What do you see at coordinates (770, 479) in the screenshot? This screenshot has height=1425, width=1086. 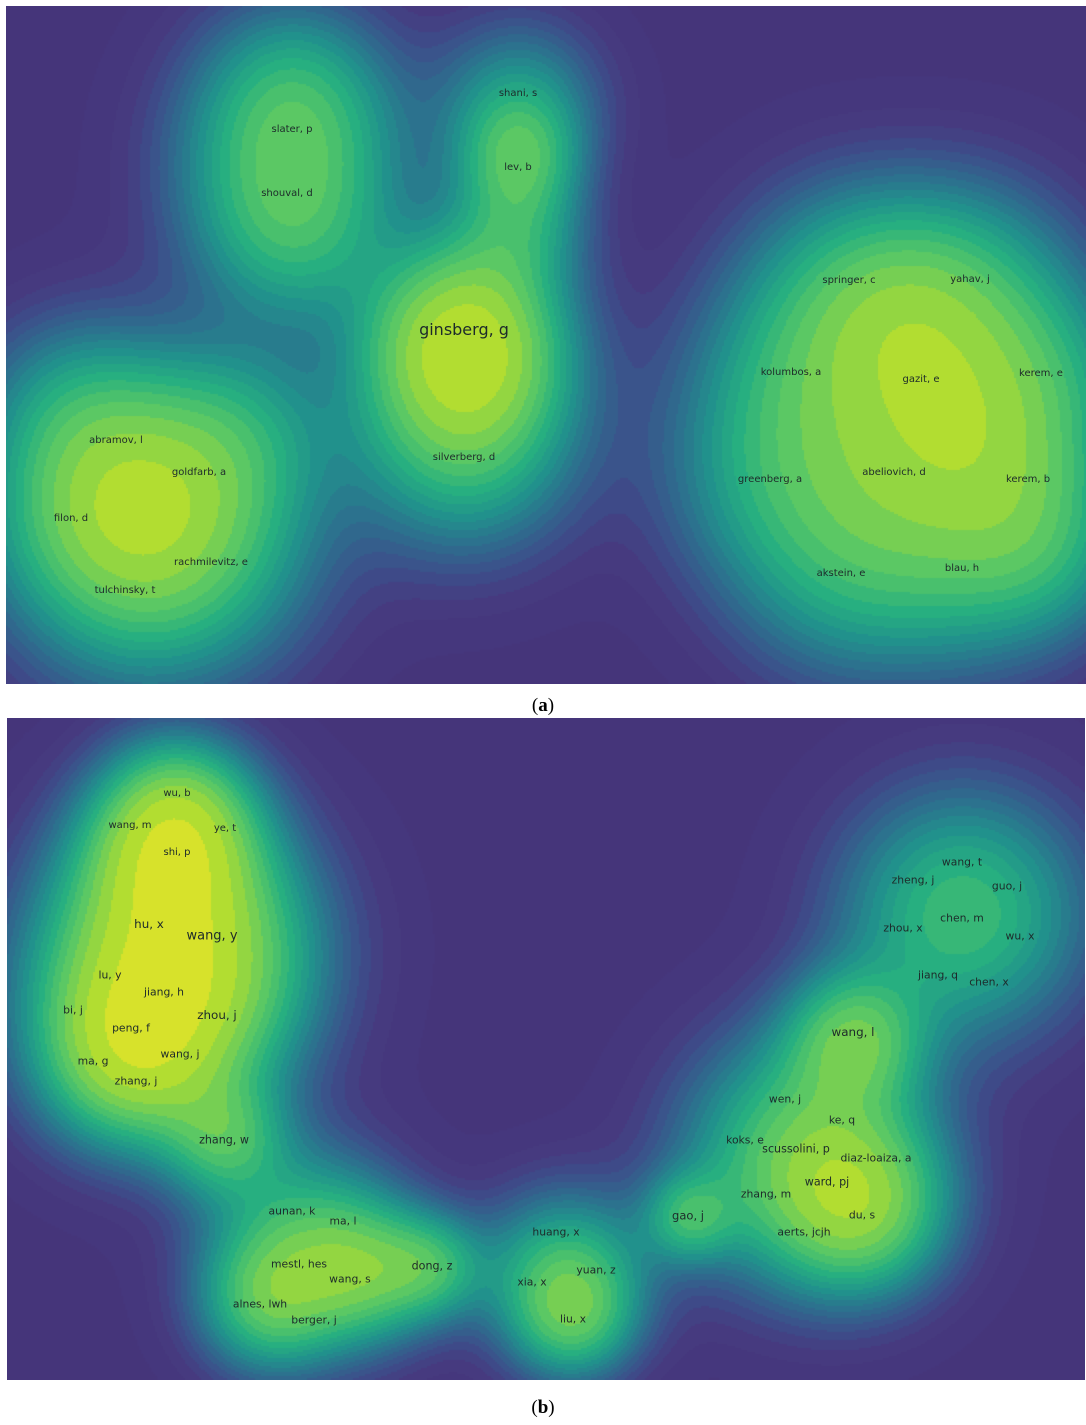 I see `node-label: greenberg, a` at bounding box center [770, 479].